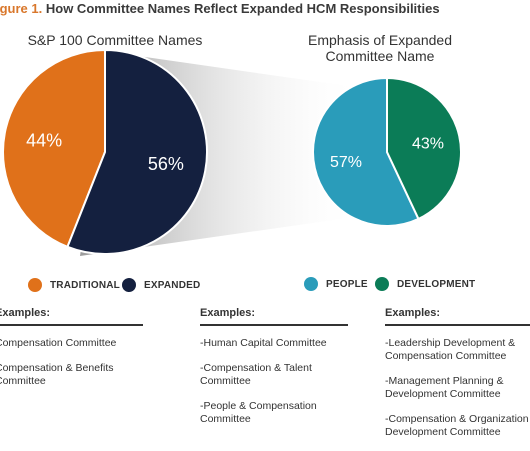 The width and height of the screenshot is (530, 451). I want to click on left-pie-title: S&P 100 Committee Names, so click(115, 40).